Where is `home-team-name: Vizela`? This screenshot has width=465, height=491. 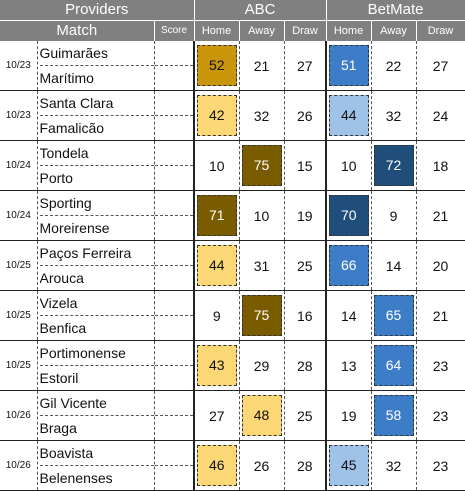 home-team-name: Vizela is located at coordinates (96, 303).